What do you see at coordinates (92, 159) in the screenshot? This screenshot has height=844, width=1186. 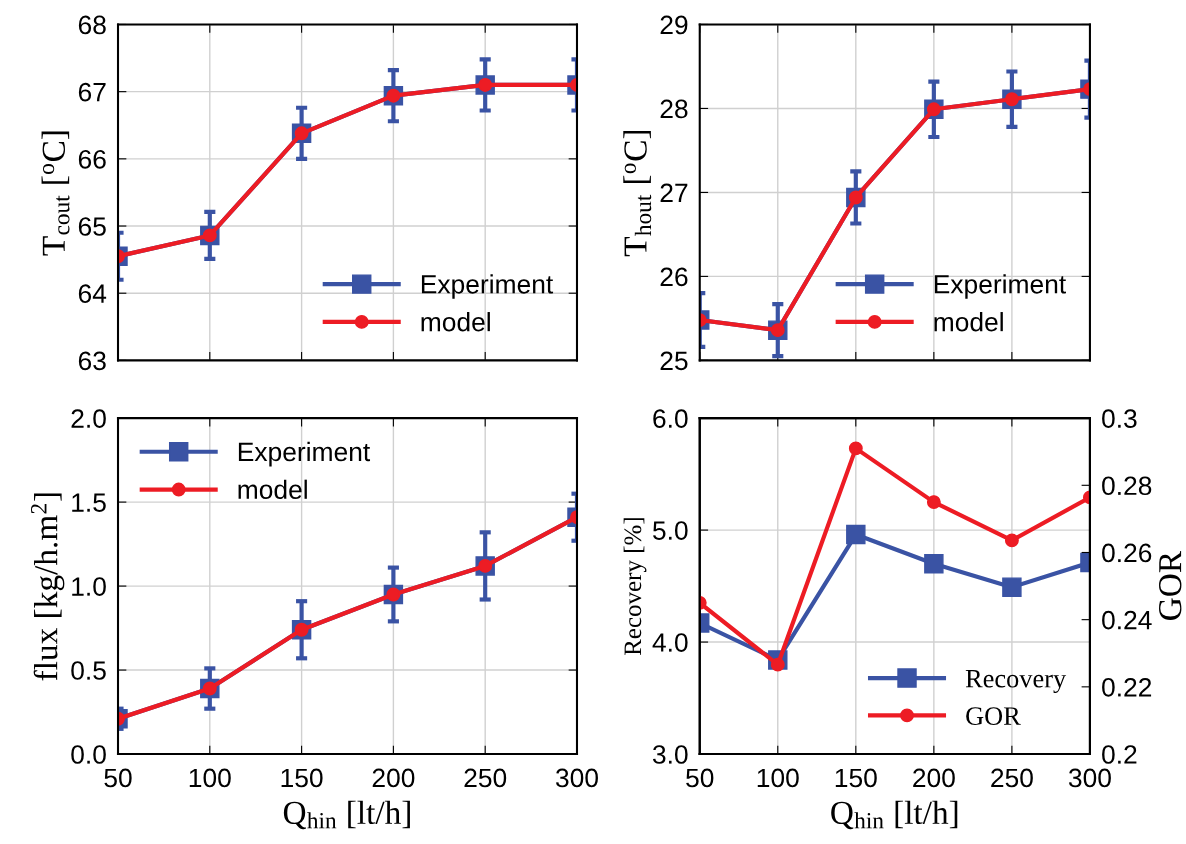 I see `y-tick-label: 66` at bounding box center [92, 159].